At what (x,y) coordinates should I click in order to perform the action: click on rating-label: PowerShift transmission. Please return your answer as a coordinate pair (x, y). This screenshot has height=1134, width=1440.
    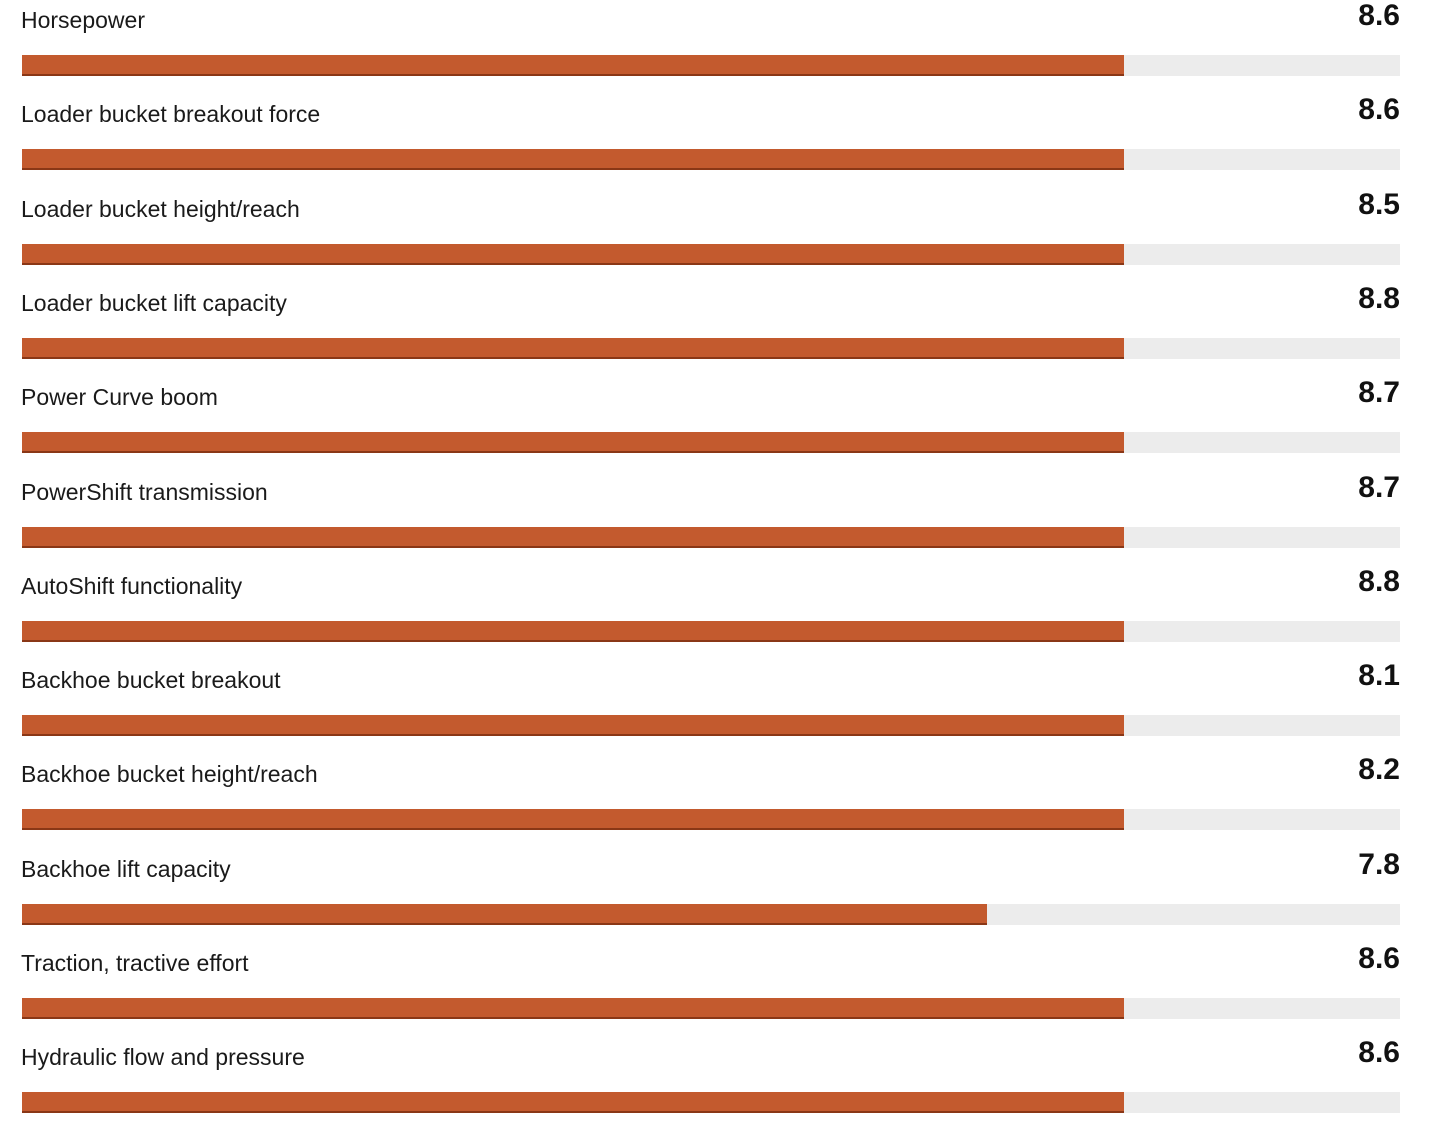
    Looking at the image, I should click on (144, 492).